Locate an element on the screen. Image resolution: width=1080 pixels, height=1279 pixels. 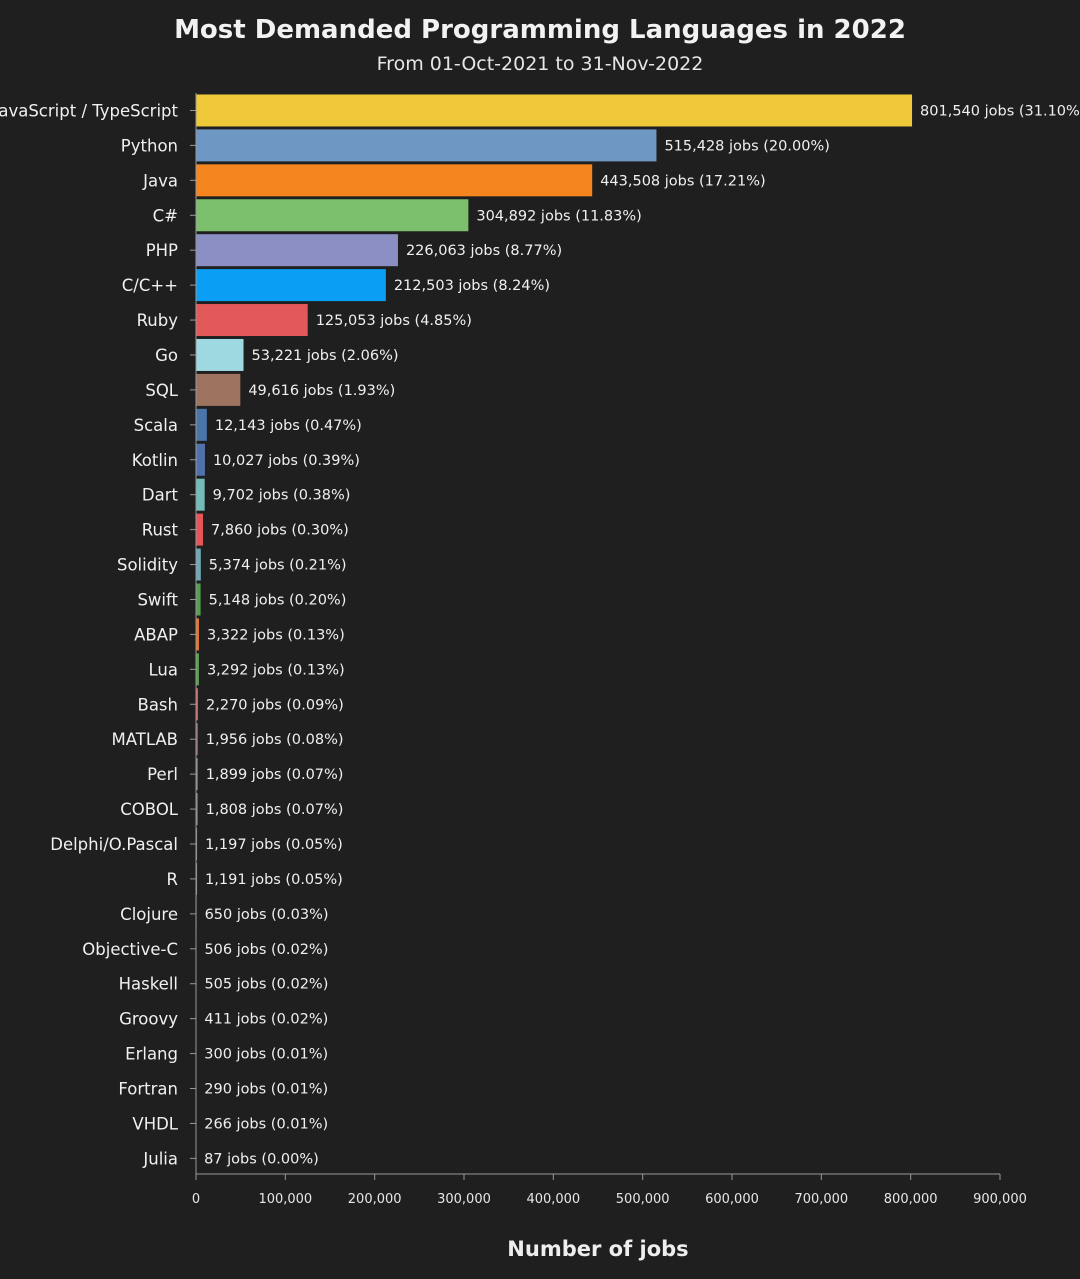
value-label-26: 411 jobs (0.02%) is located at coordinates (266, 1020).